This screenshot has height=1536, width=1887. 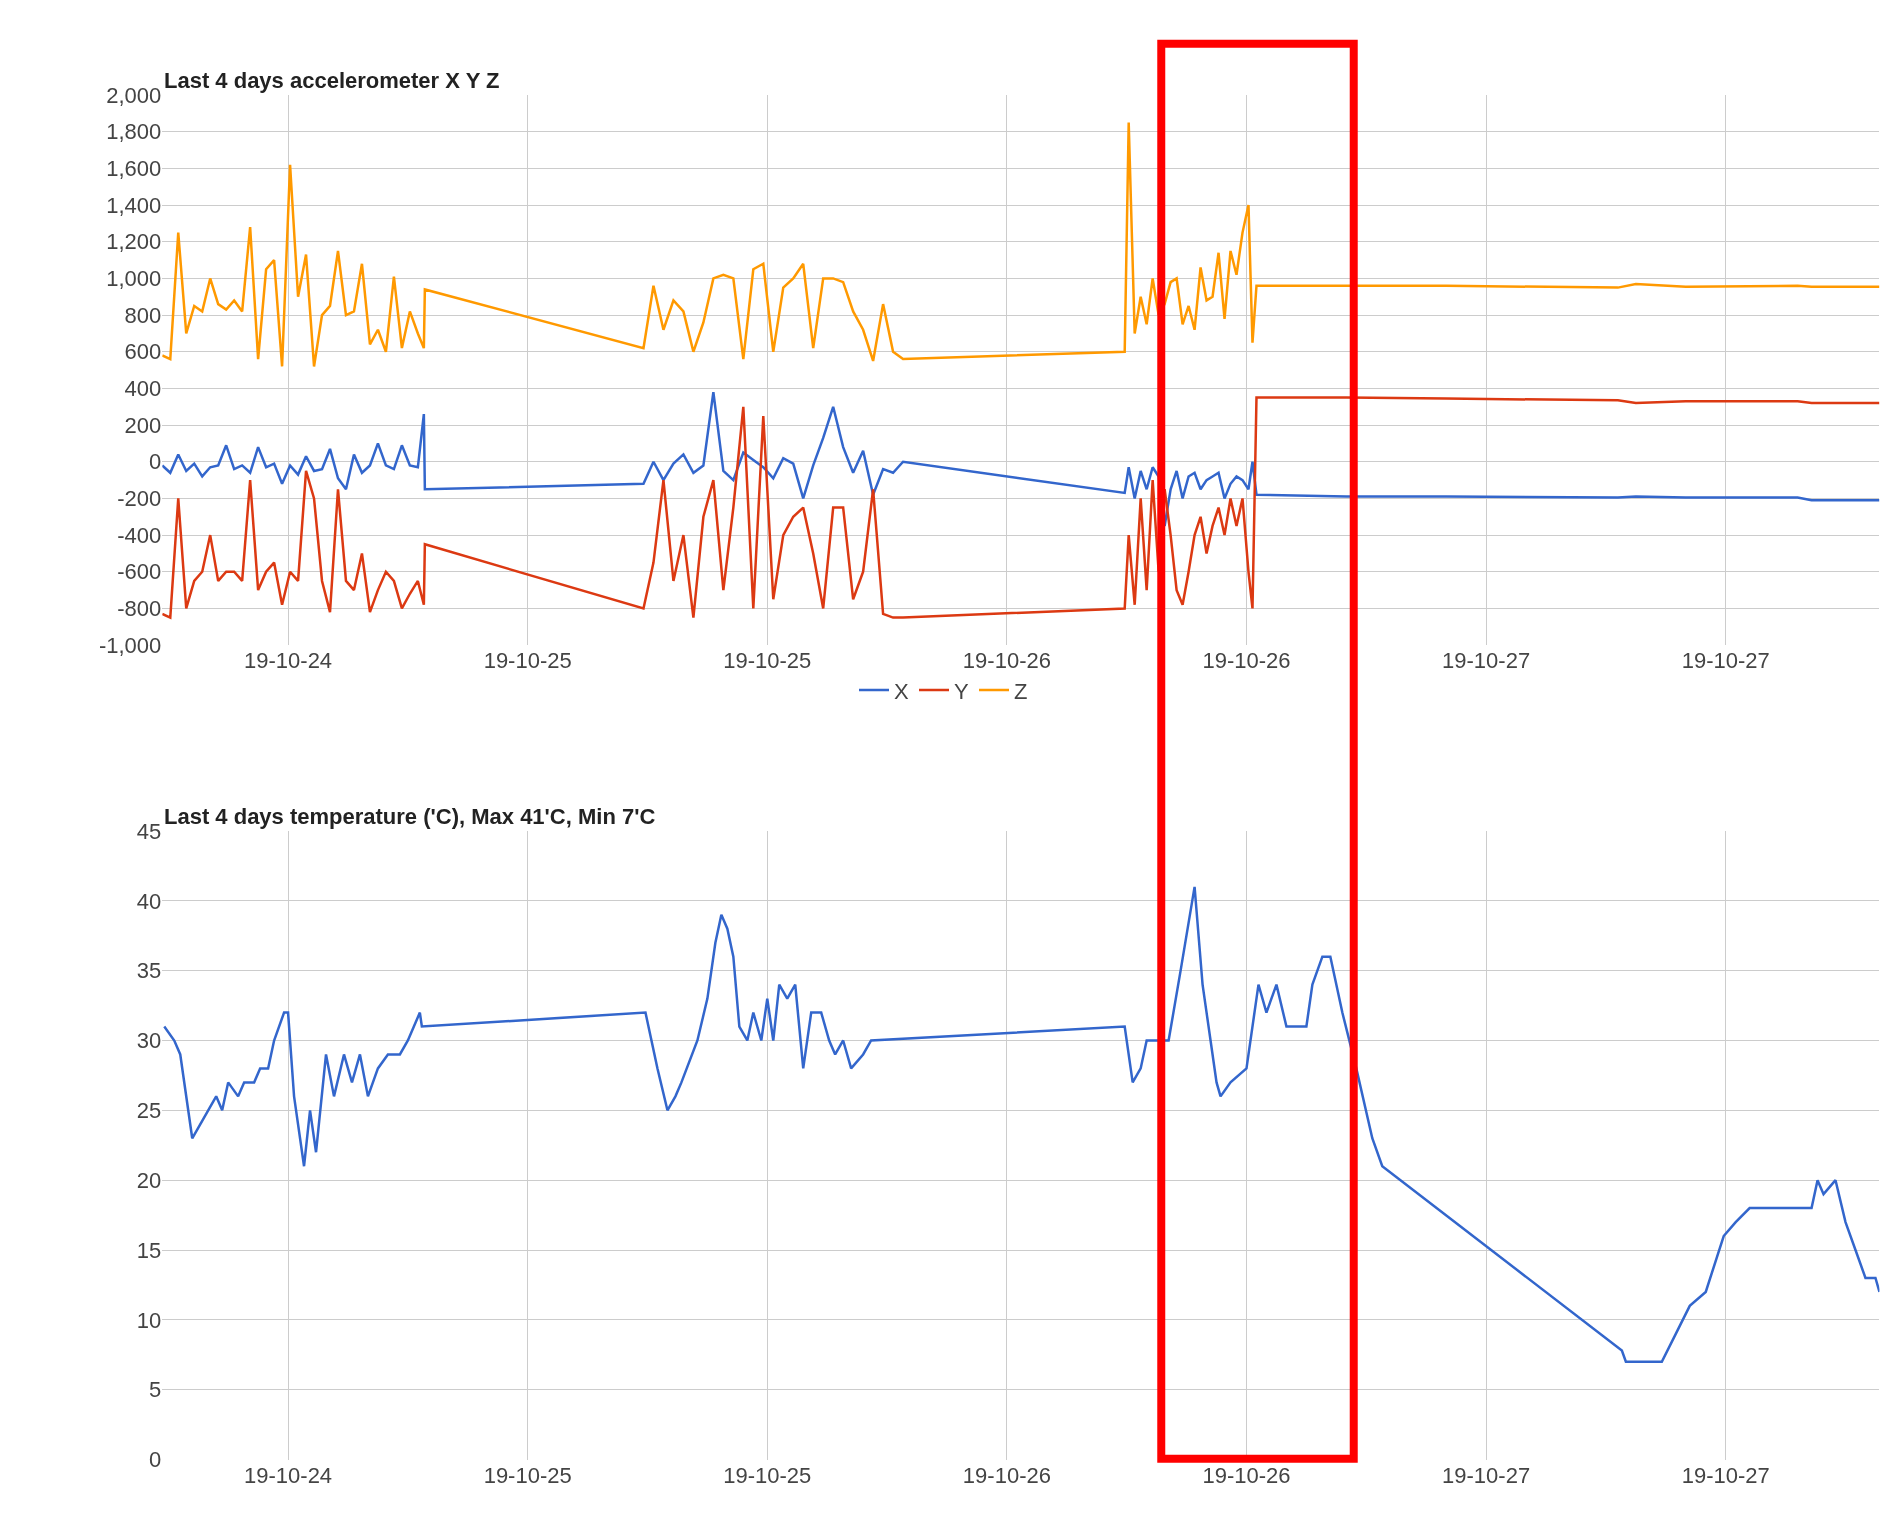 I want to click on legend-label: X, so click(x=901, y=691).